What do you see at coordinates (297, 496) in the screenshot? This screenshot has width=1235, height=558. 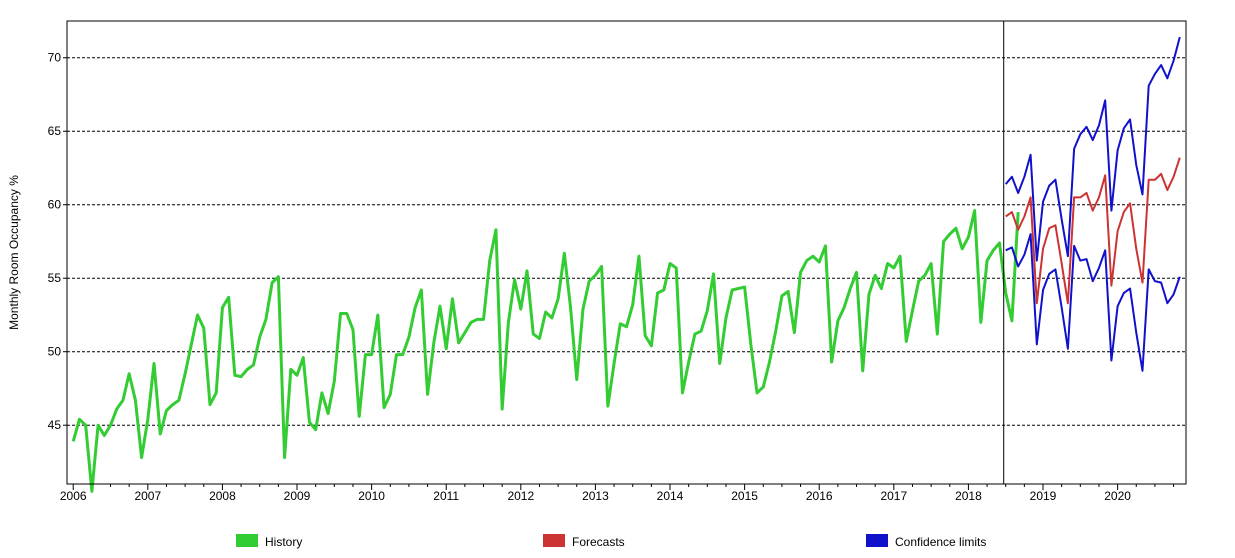 I see `x-tick-label: 2009` at bounding box center [297, 496].